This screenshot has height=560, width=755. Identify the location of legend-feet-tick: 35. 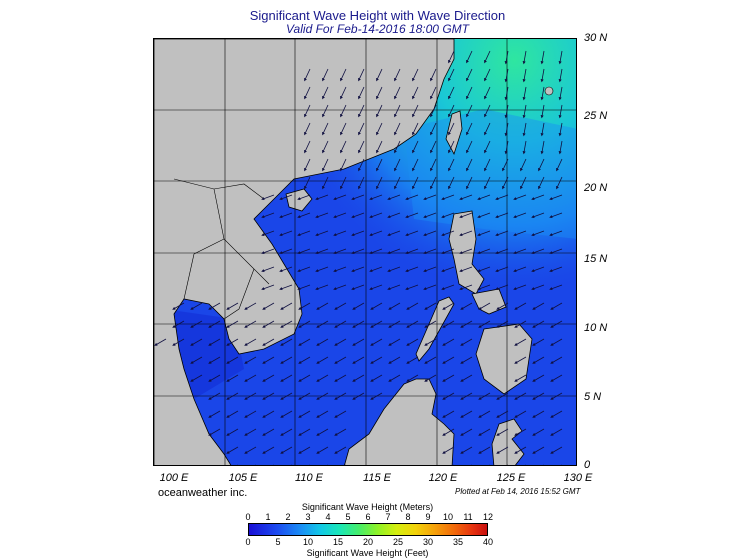
(458, 542).